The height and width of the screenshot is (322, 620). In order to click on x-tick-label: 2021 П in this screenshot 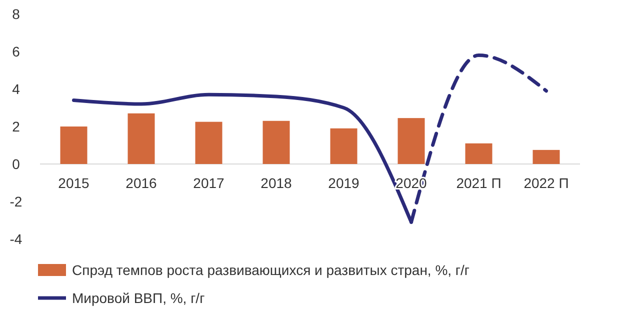, I will do `click(479, 183)`.